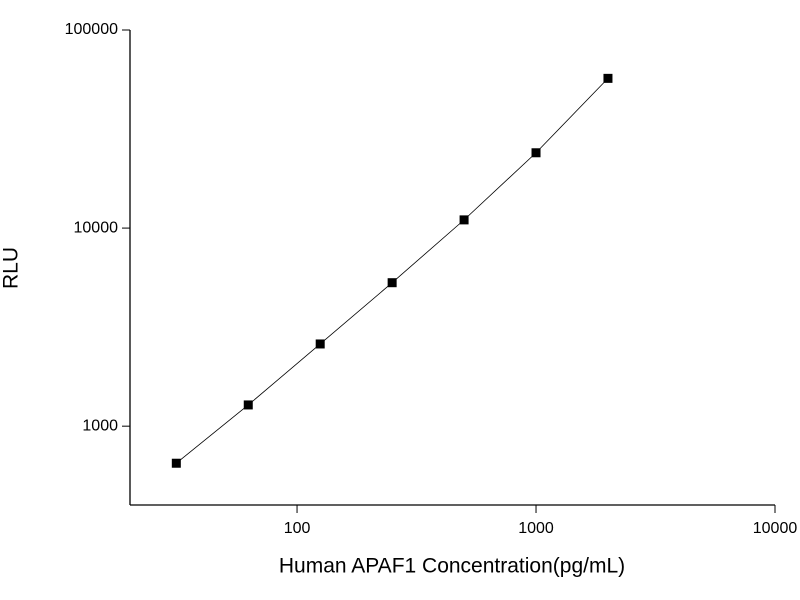  What do you see at coordinates (100, 425) in the screenshot?
I see `y-tick-label: 1000` at bounding box center [100, 425].